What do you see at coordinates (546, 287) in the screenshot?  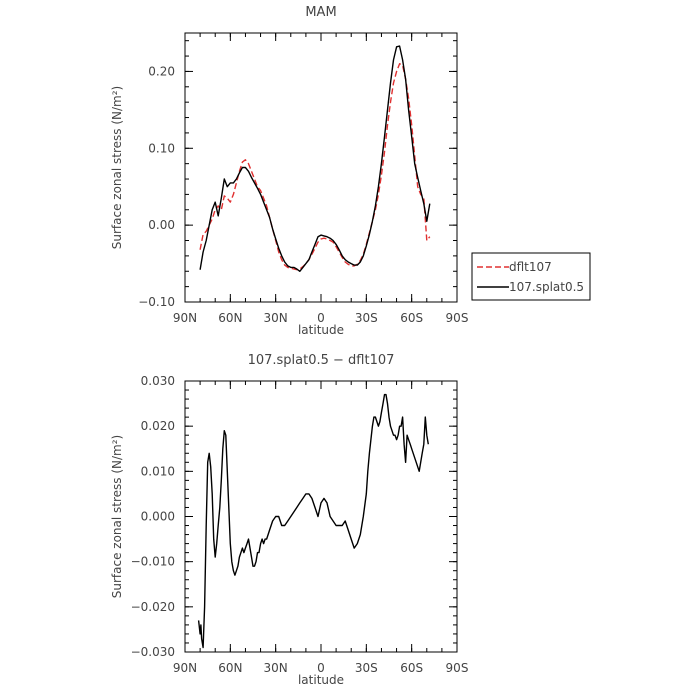 I see `legend-label: 107.splat0.5` at bounding box center [546, 287].